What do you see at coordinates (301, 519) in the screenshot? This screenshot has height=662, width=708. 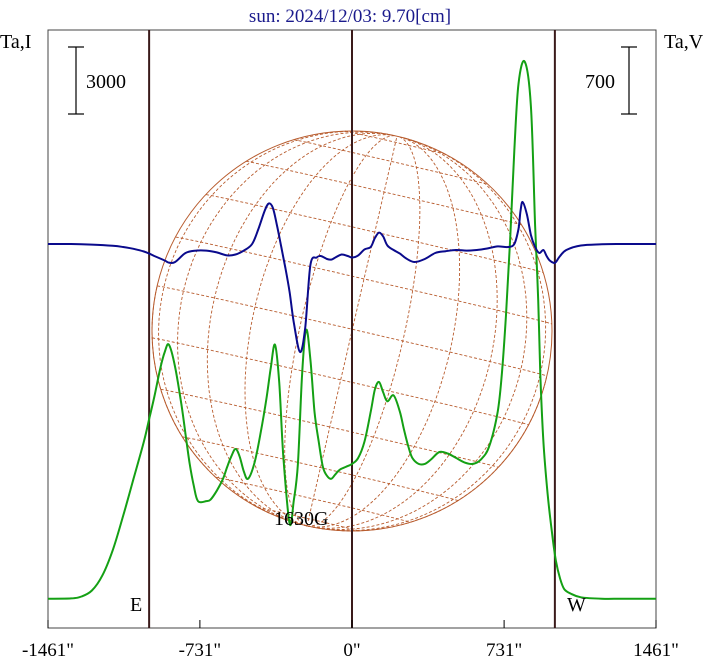 I see `feature-label: 1630G` at bounding box center [301, 519].